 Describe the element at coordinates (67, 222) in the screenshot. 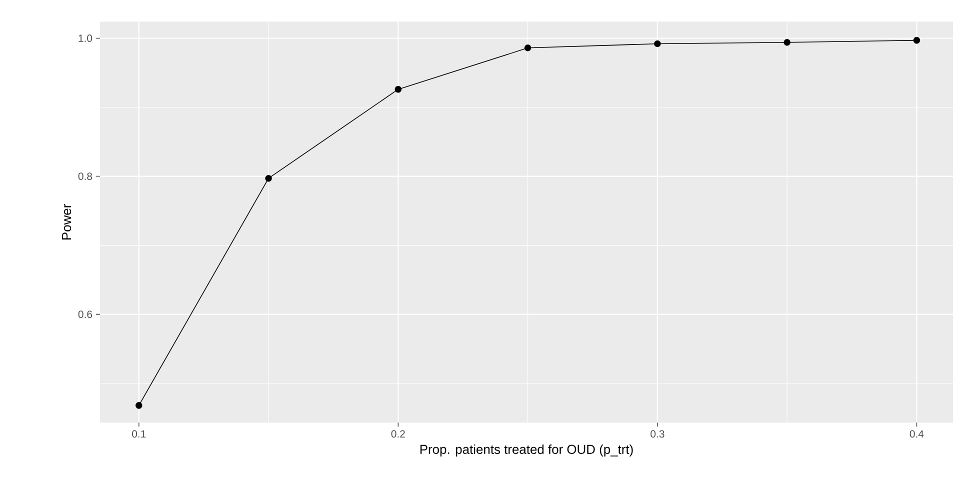

I see `y-axis-title: Power` at that location.